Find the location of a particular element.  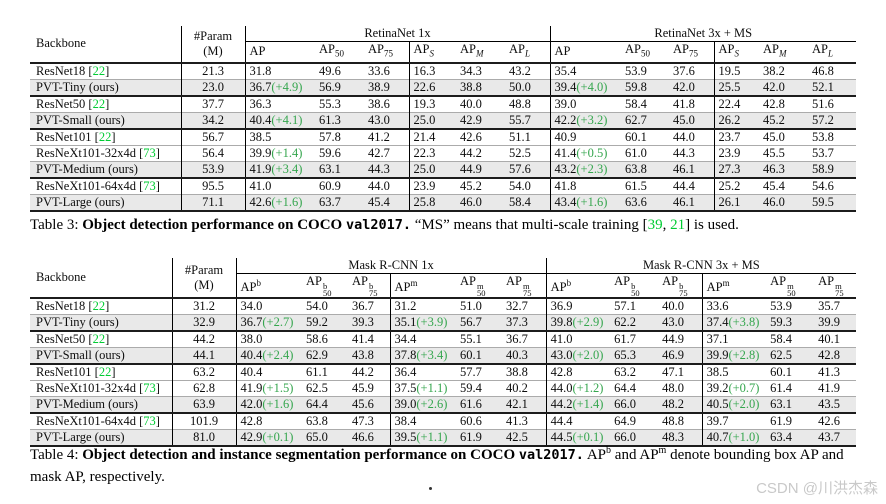

col-header-metric: APL is located at coordinates (527, 52).